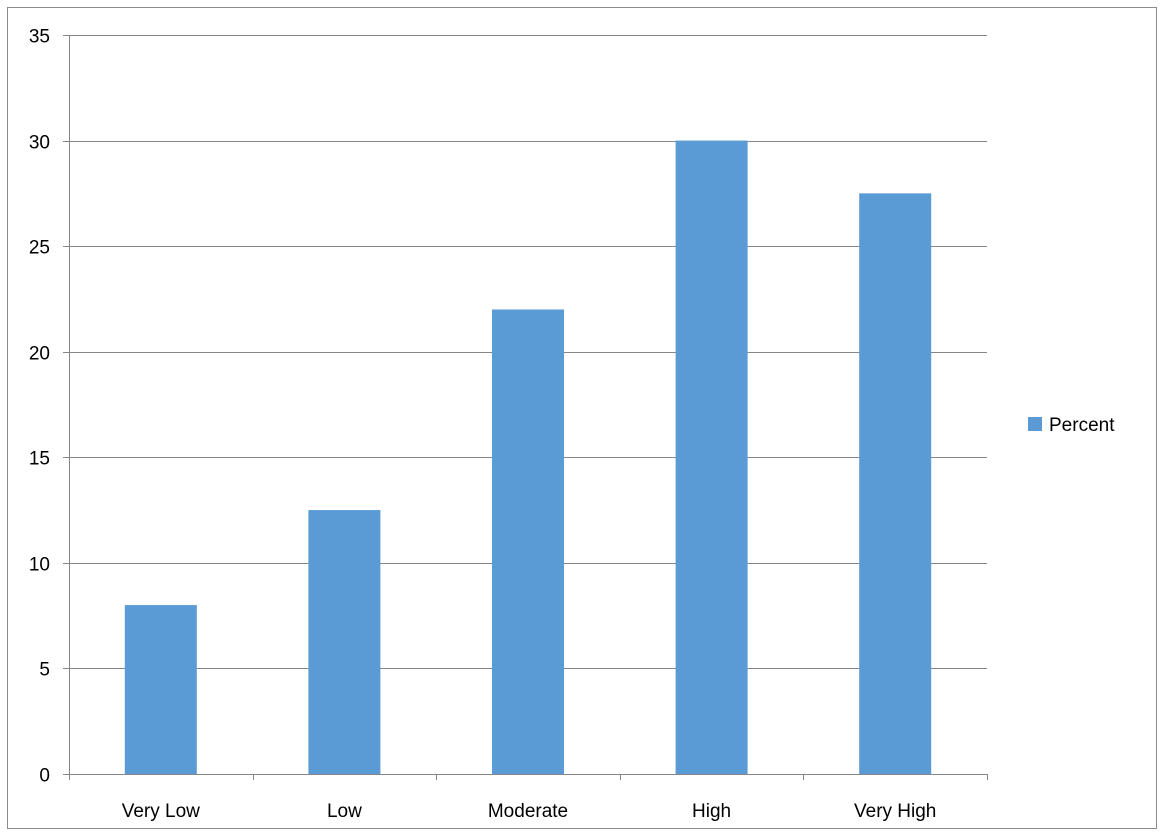 The image size is (1160, 836). I want to click on y-tick-label: 15, so click(39, 459).